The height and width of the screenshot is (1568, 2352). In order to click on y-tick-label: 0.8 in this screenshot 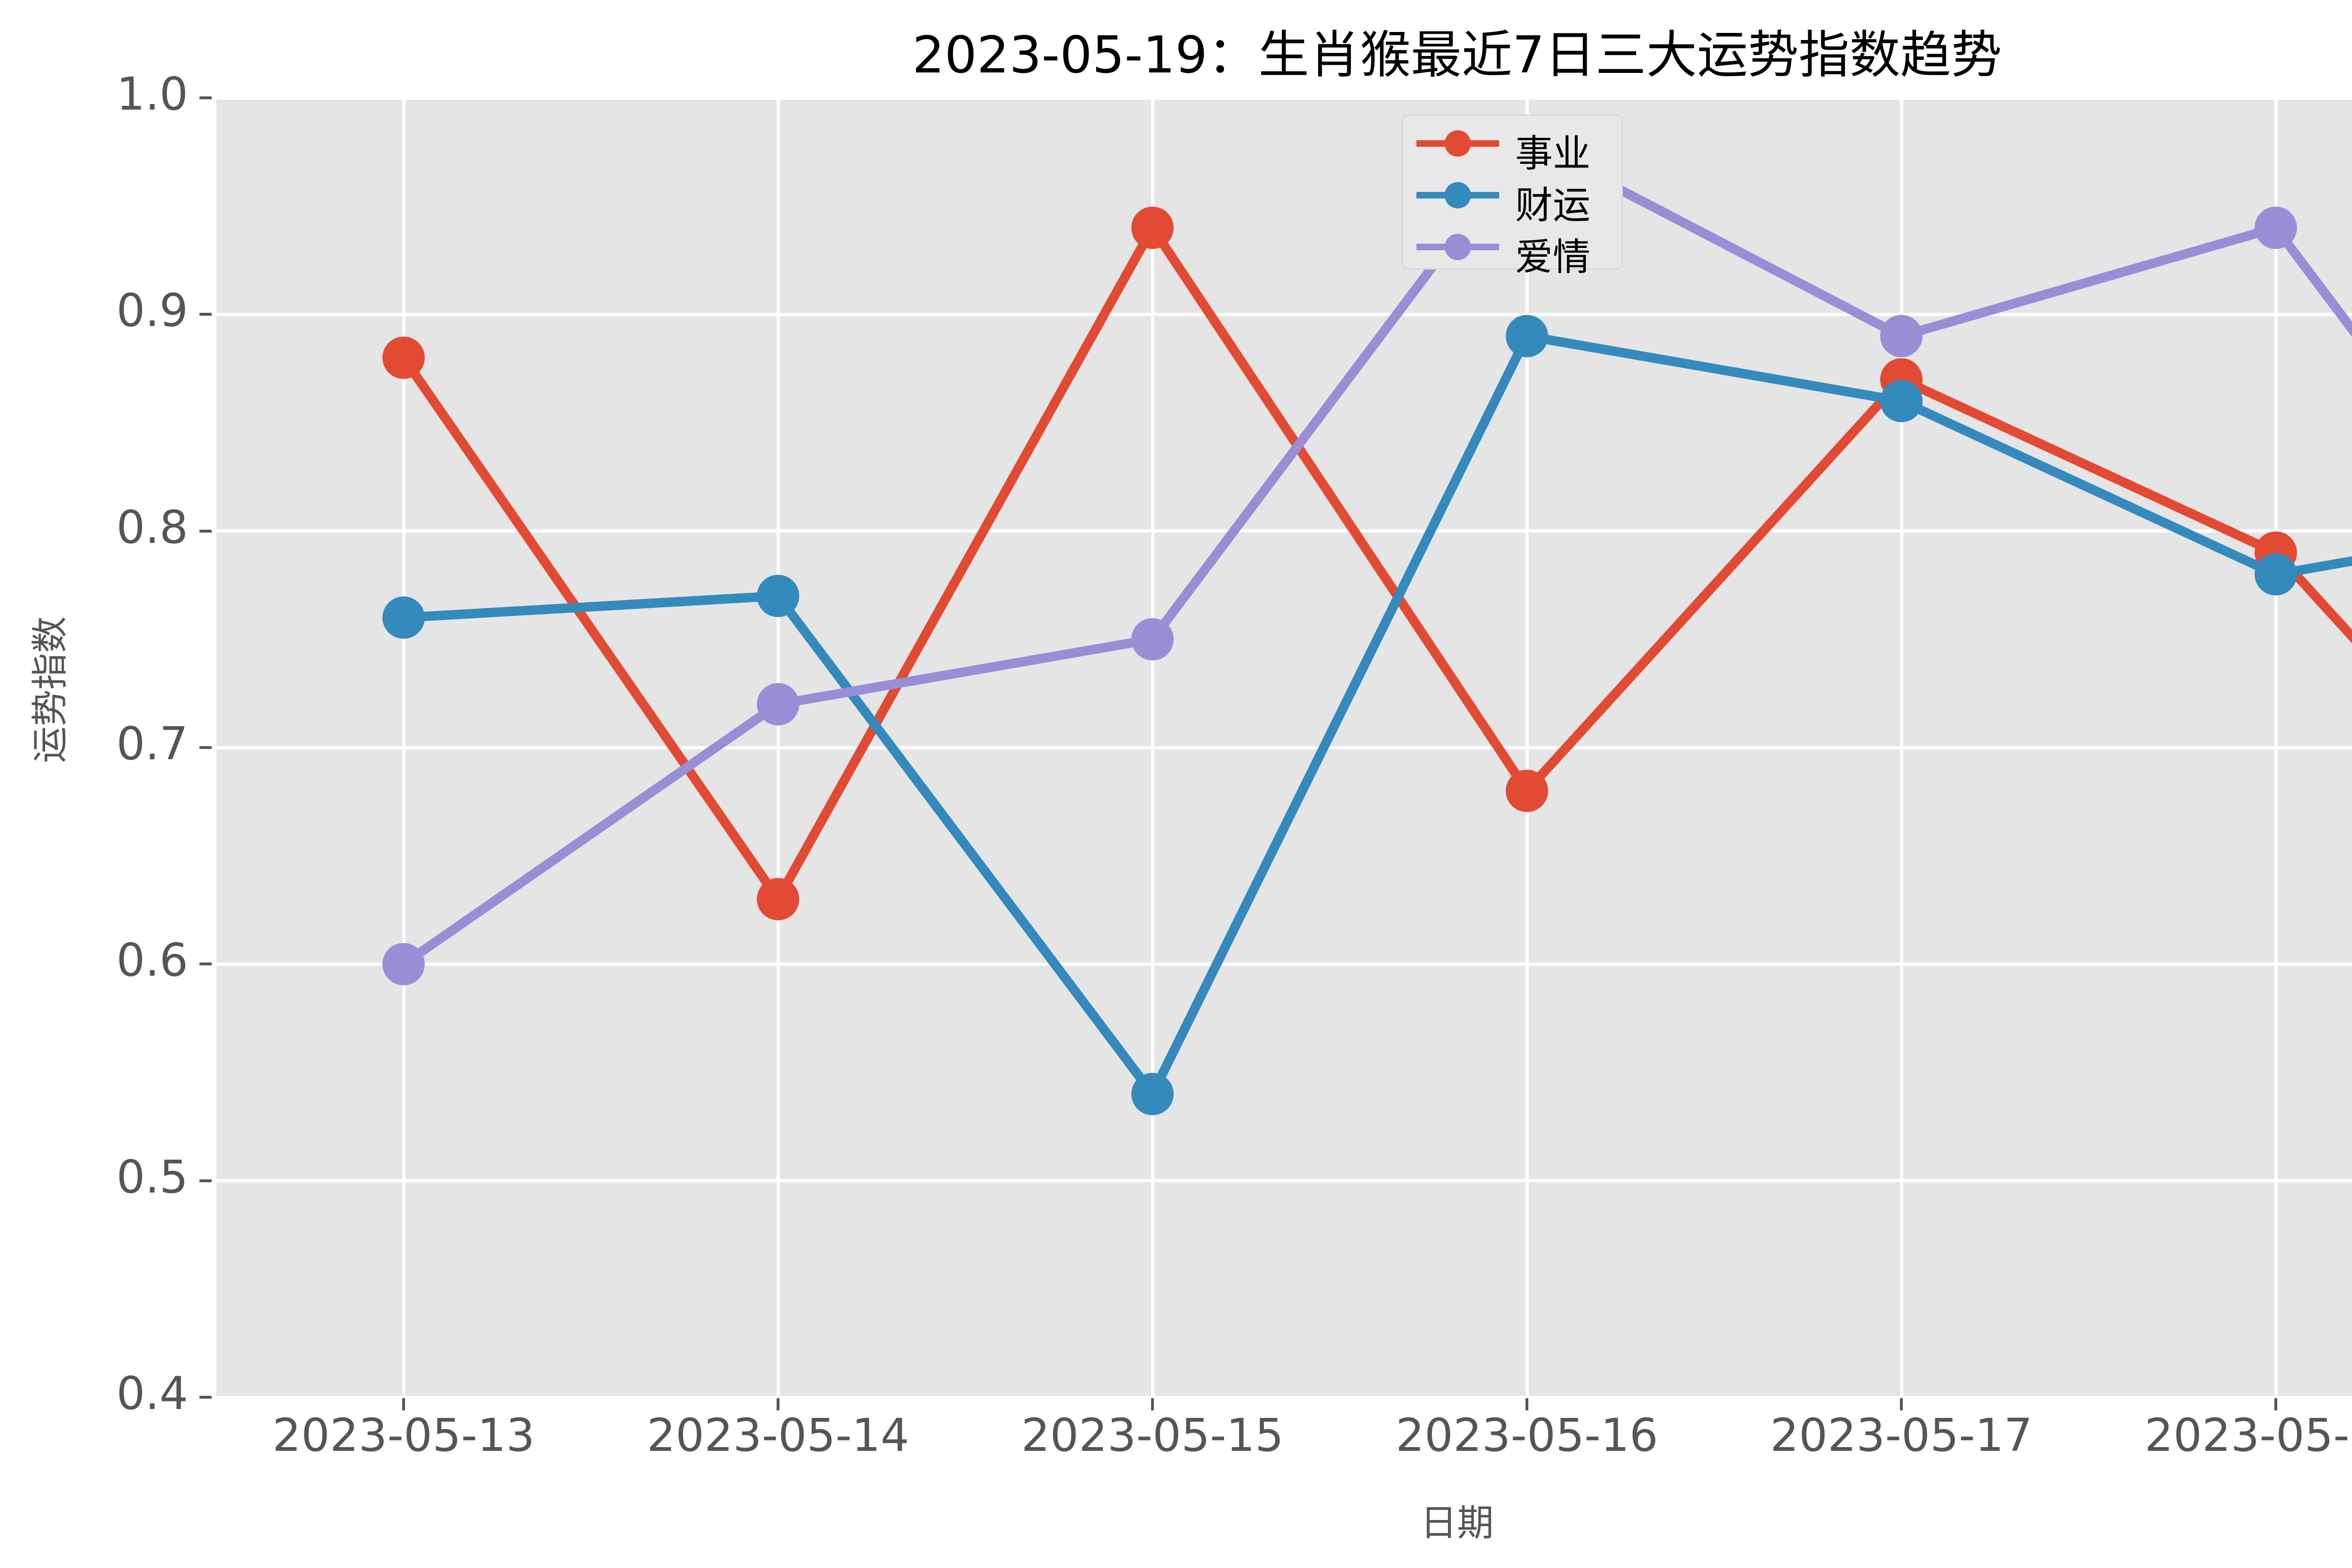, I will do `click(152, 527)`.